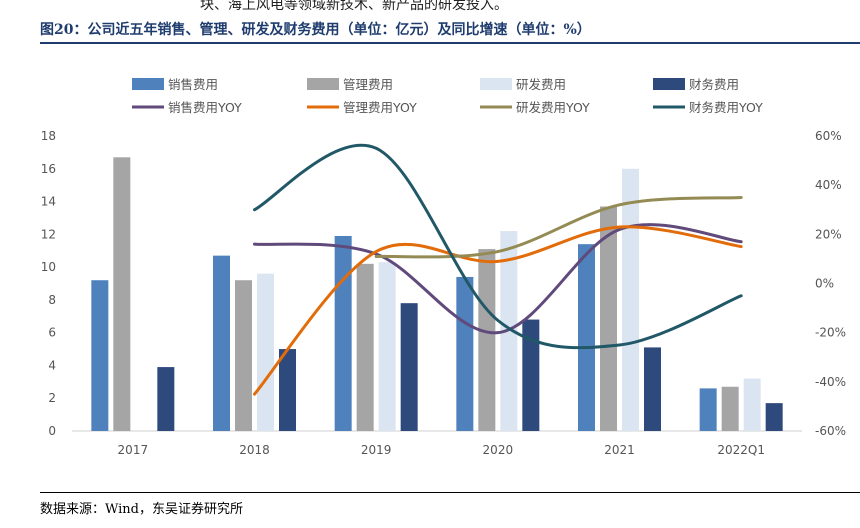  What do you see at coordinates (48, 202) in the screenshot?
I see `y-left-tick-label: 14` at bounding box center [48, 202].